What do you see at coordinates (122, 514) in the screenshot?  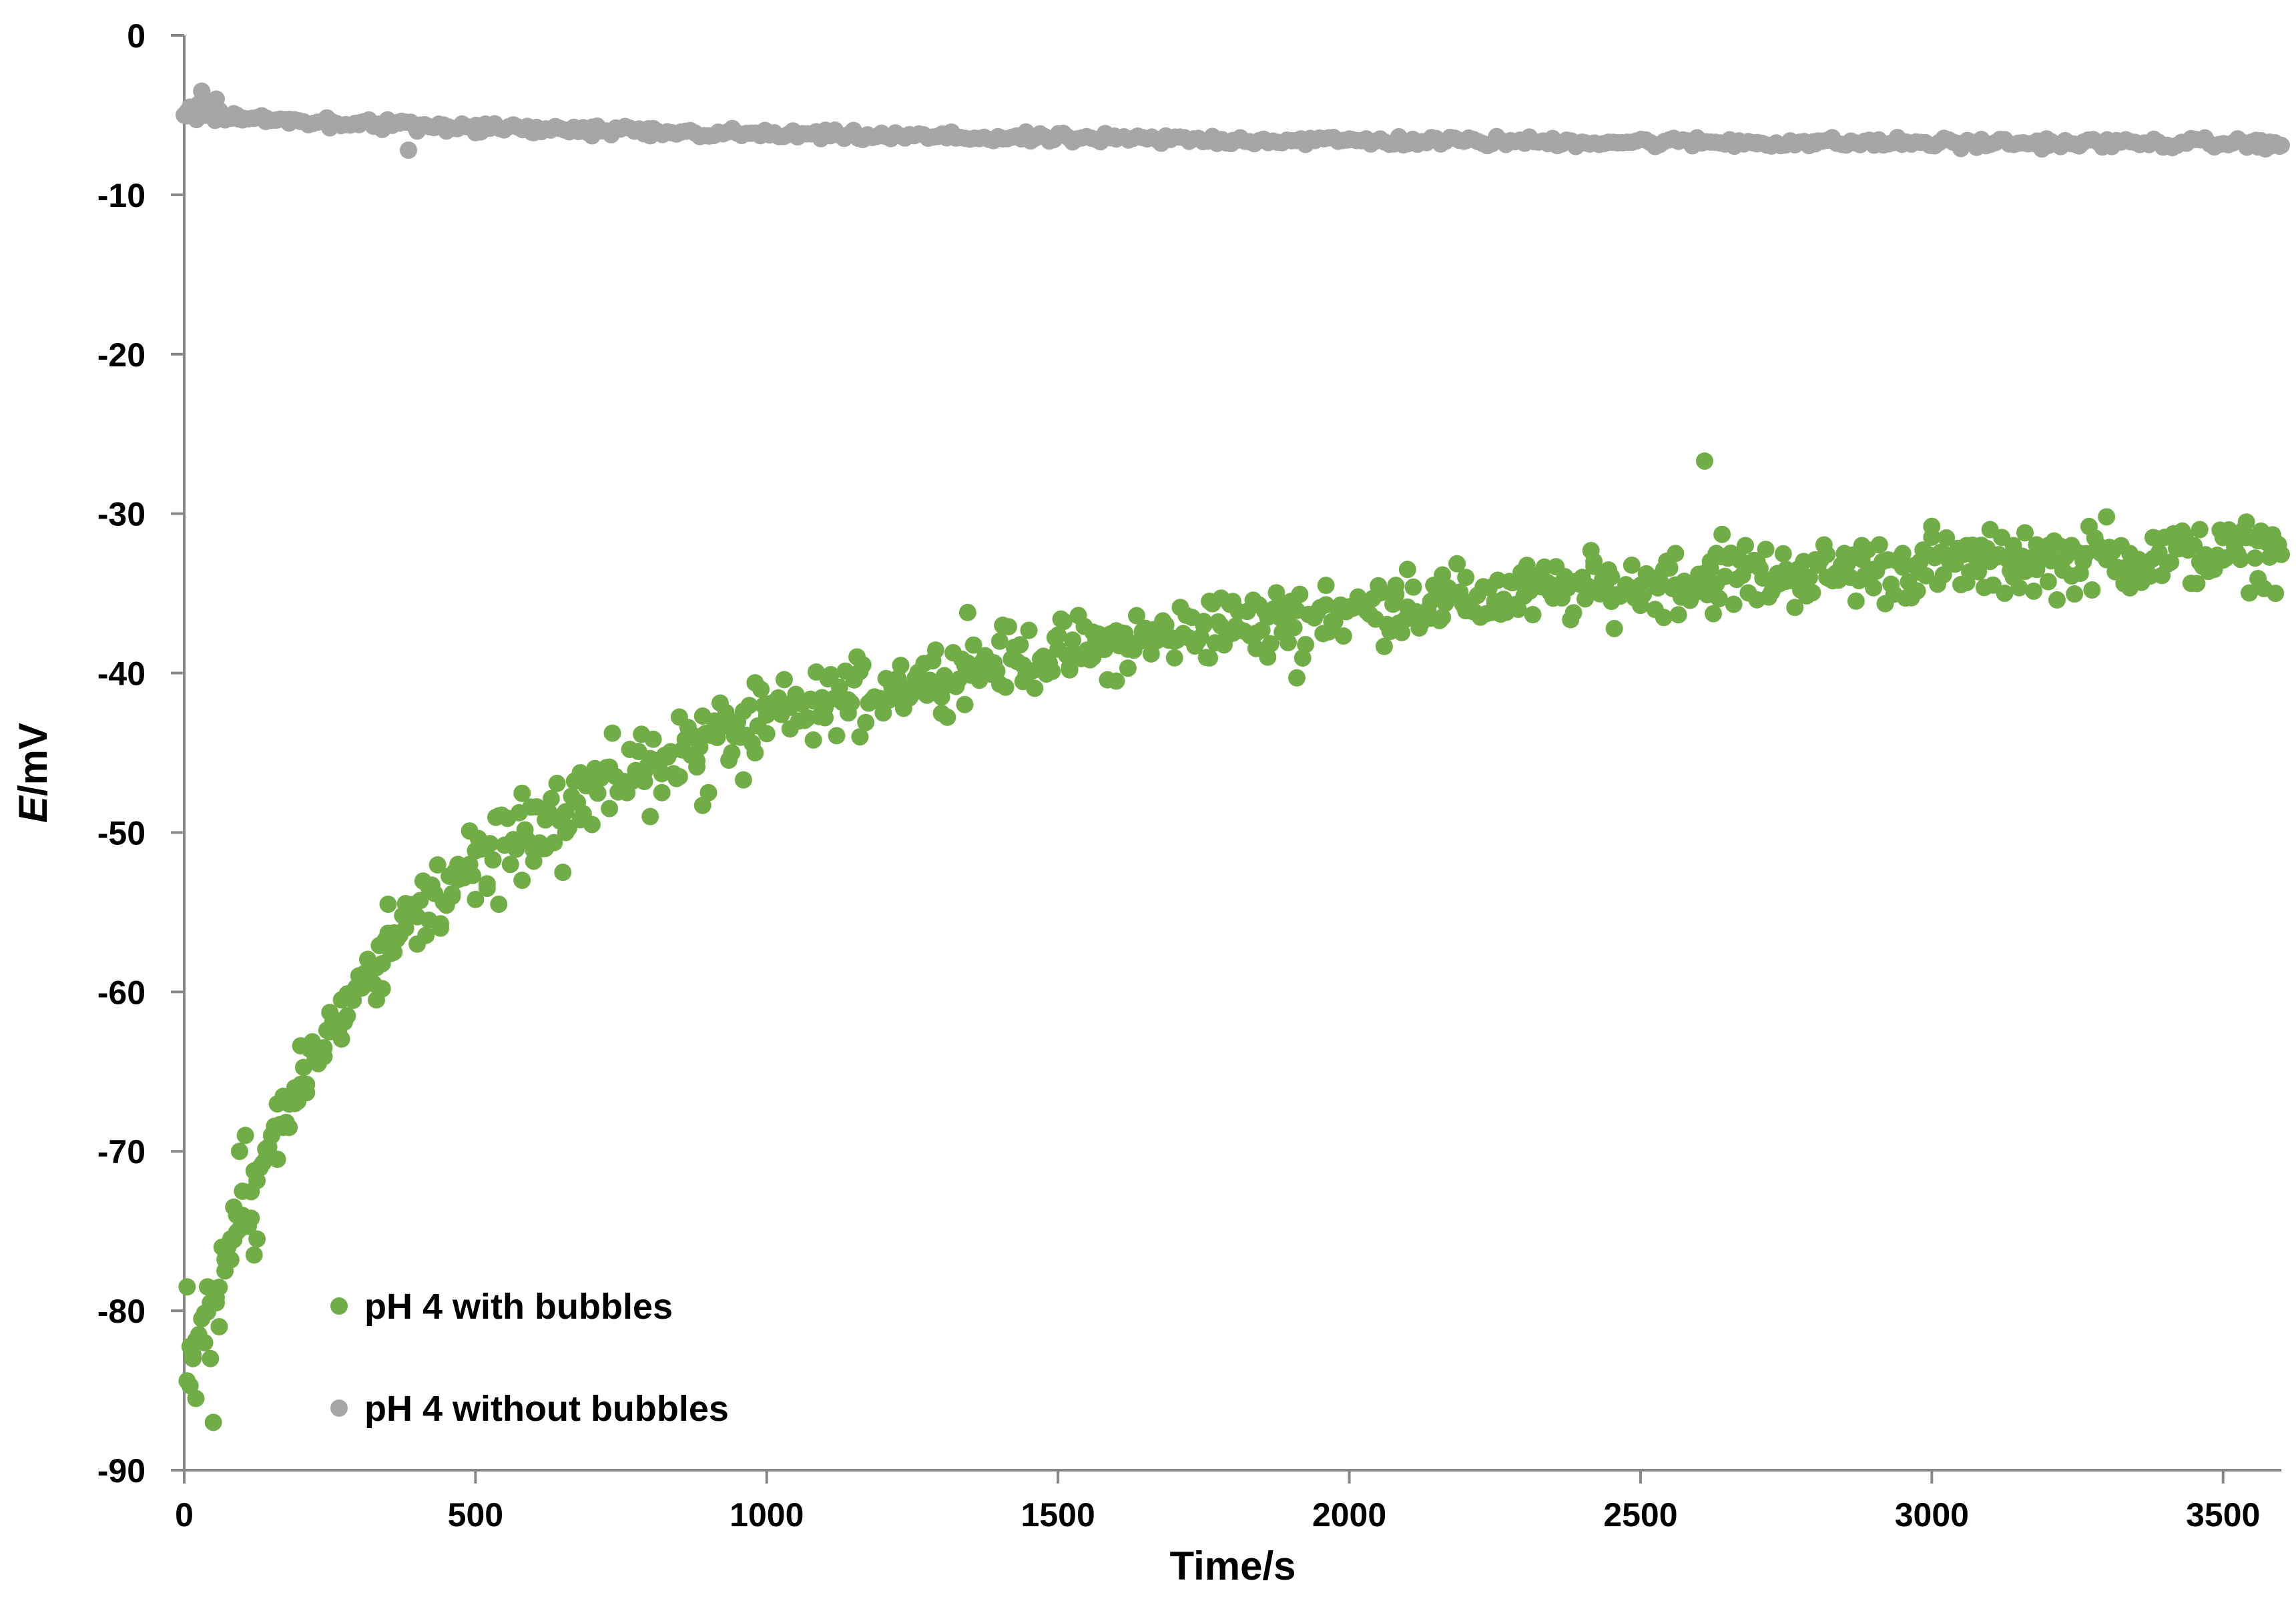 I see `y-tick-label: -30` at bounding box center [122, 514].